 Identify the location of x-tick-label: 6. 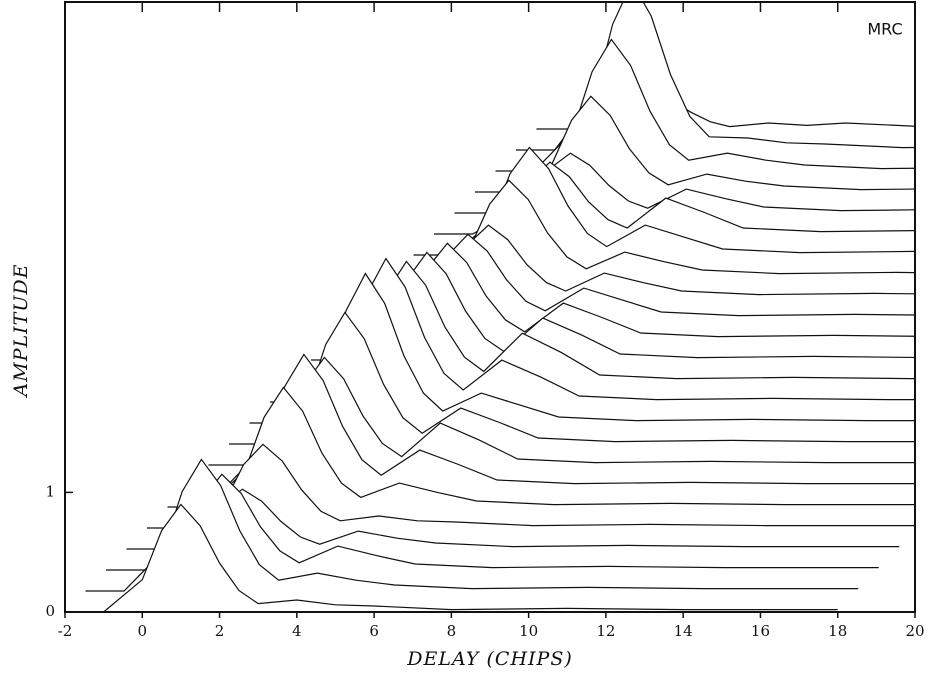
(374, 631).